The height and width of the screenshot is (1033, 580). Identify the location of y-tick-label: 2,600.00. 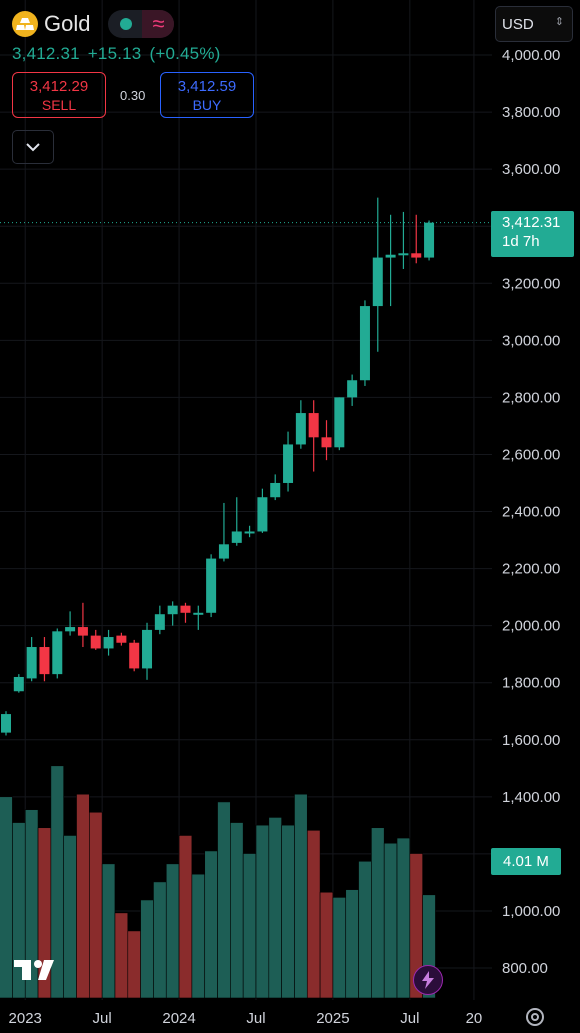
(531, 454).